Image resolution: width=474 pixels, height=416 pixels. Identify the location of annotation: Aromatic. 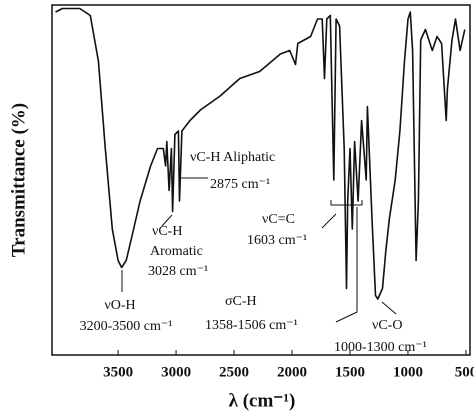
(176, 251).